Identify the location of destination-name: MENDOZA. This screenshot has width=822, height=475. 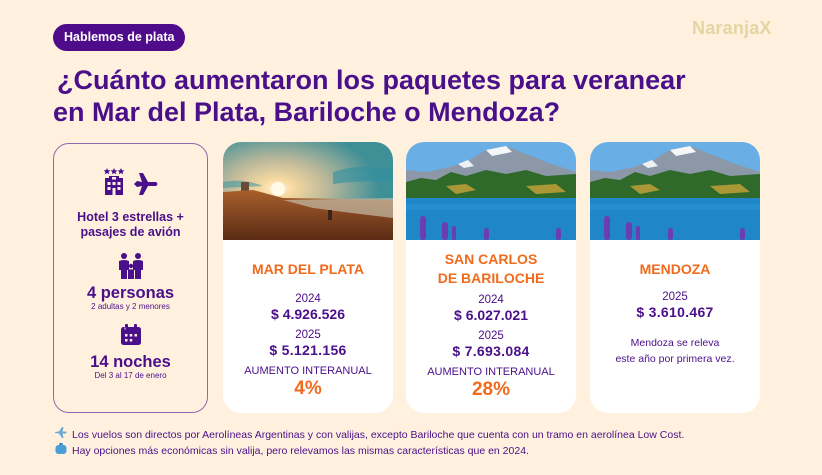
(675, 269).